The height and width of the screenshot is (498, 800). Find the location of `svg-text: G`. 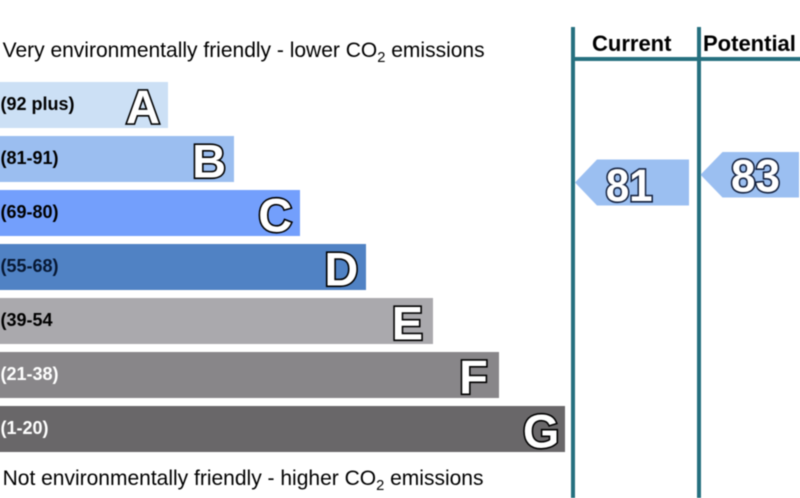

svg-text: G is located at coordinates (541, 431).